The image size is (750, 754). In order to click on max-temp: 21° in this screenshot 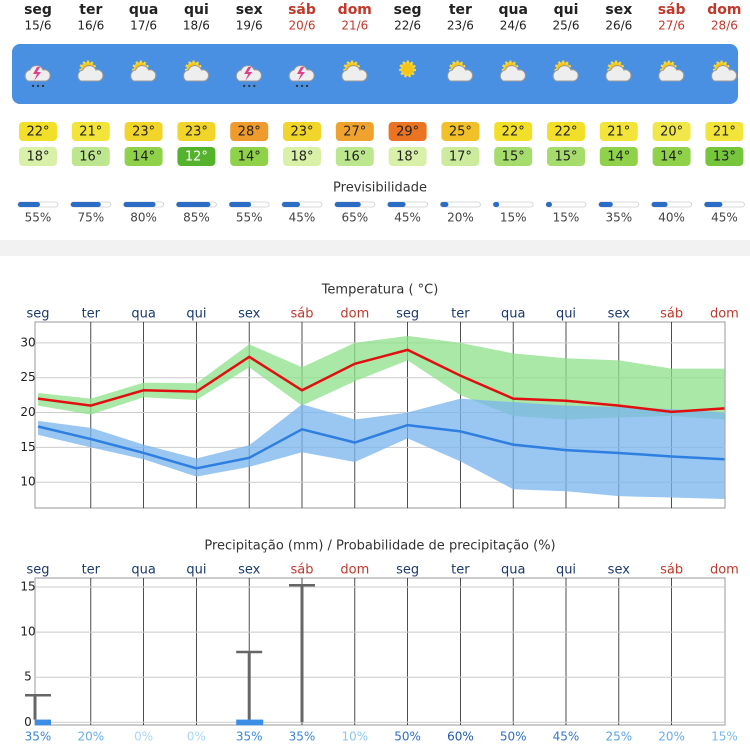, I will do `click(90, 132)`.